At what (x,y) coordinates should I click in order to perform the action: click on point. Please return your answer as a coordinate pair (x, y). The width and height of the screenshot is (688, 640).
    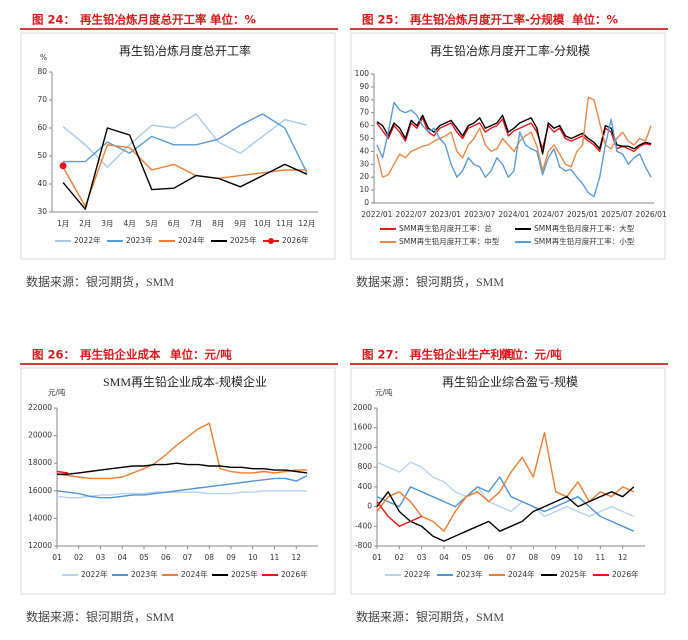
    Looking at the image, I should click on (63, 166).